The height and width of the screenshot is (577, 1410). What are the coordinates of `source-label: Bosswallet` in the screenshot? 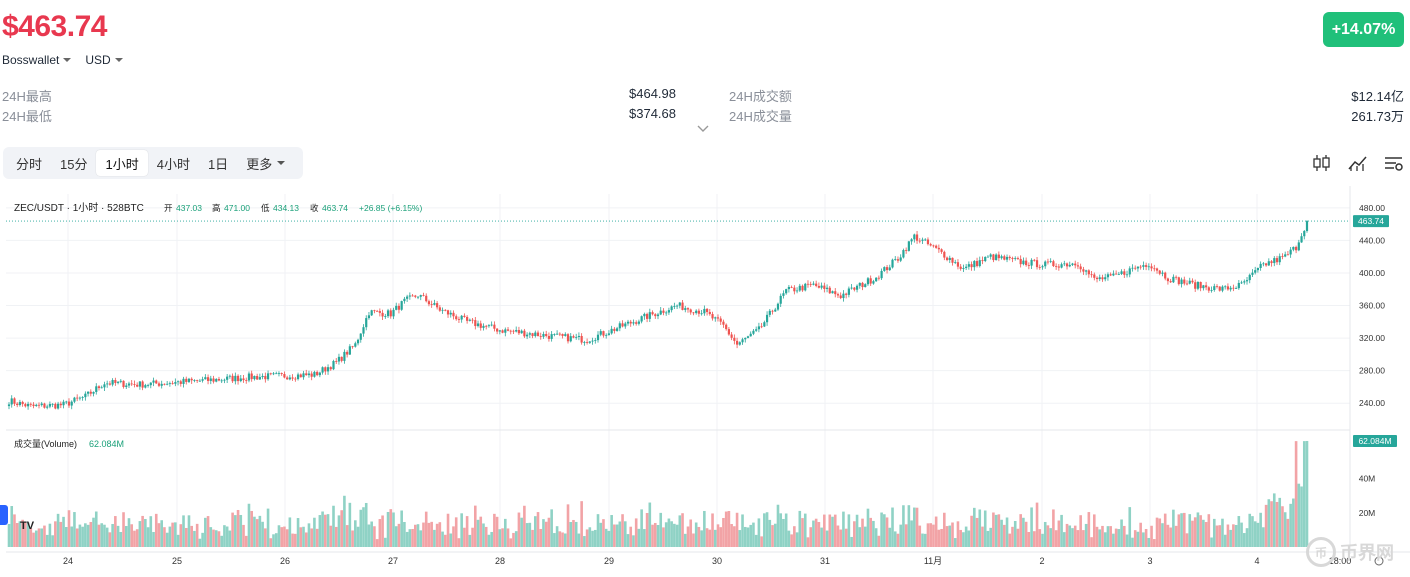 It's located at (31, 60).